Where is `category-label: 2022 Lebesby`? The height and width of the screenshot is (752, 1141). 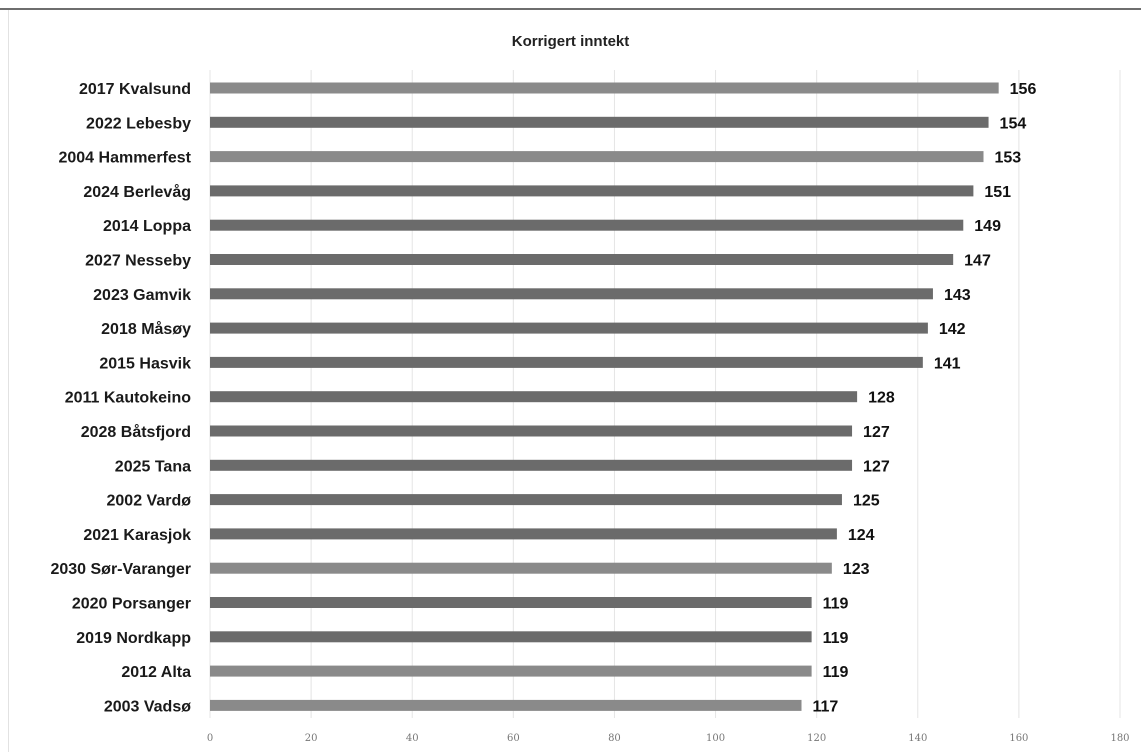 category-label: 2022 Lebesby is located at coordinates (138, 123).